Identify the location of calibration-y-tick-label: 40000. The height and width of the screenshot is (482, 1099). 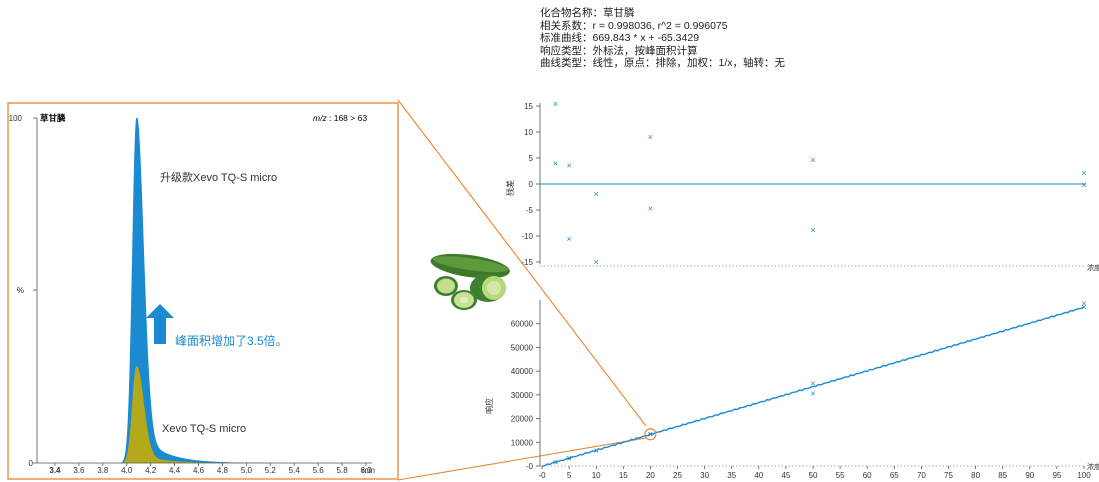
(522, 371).